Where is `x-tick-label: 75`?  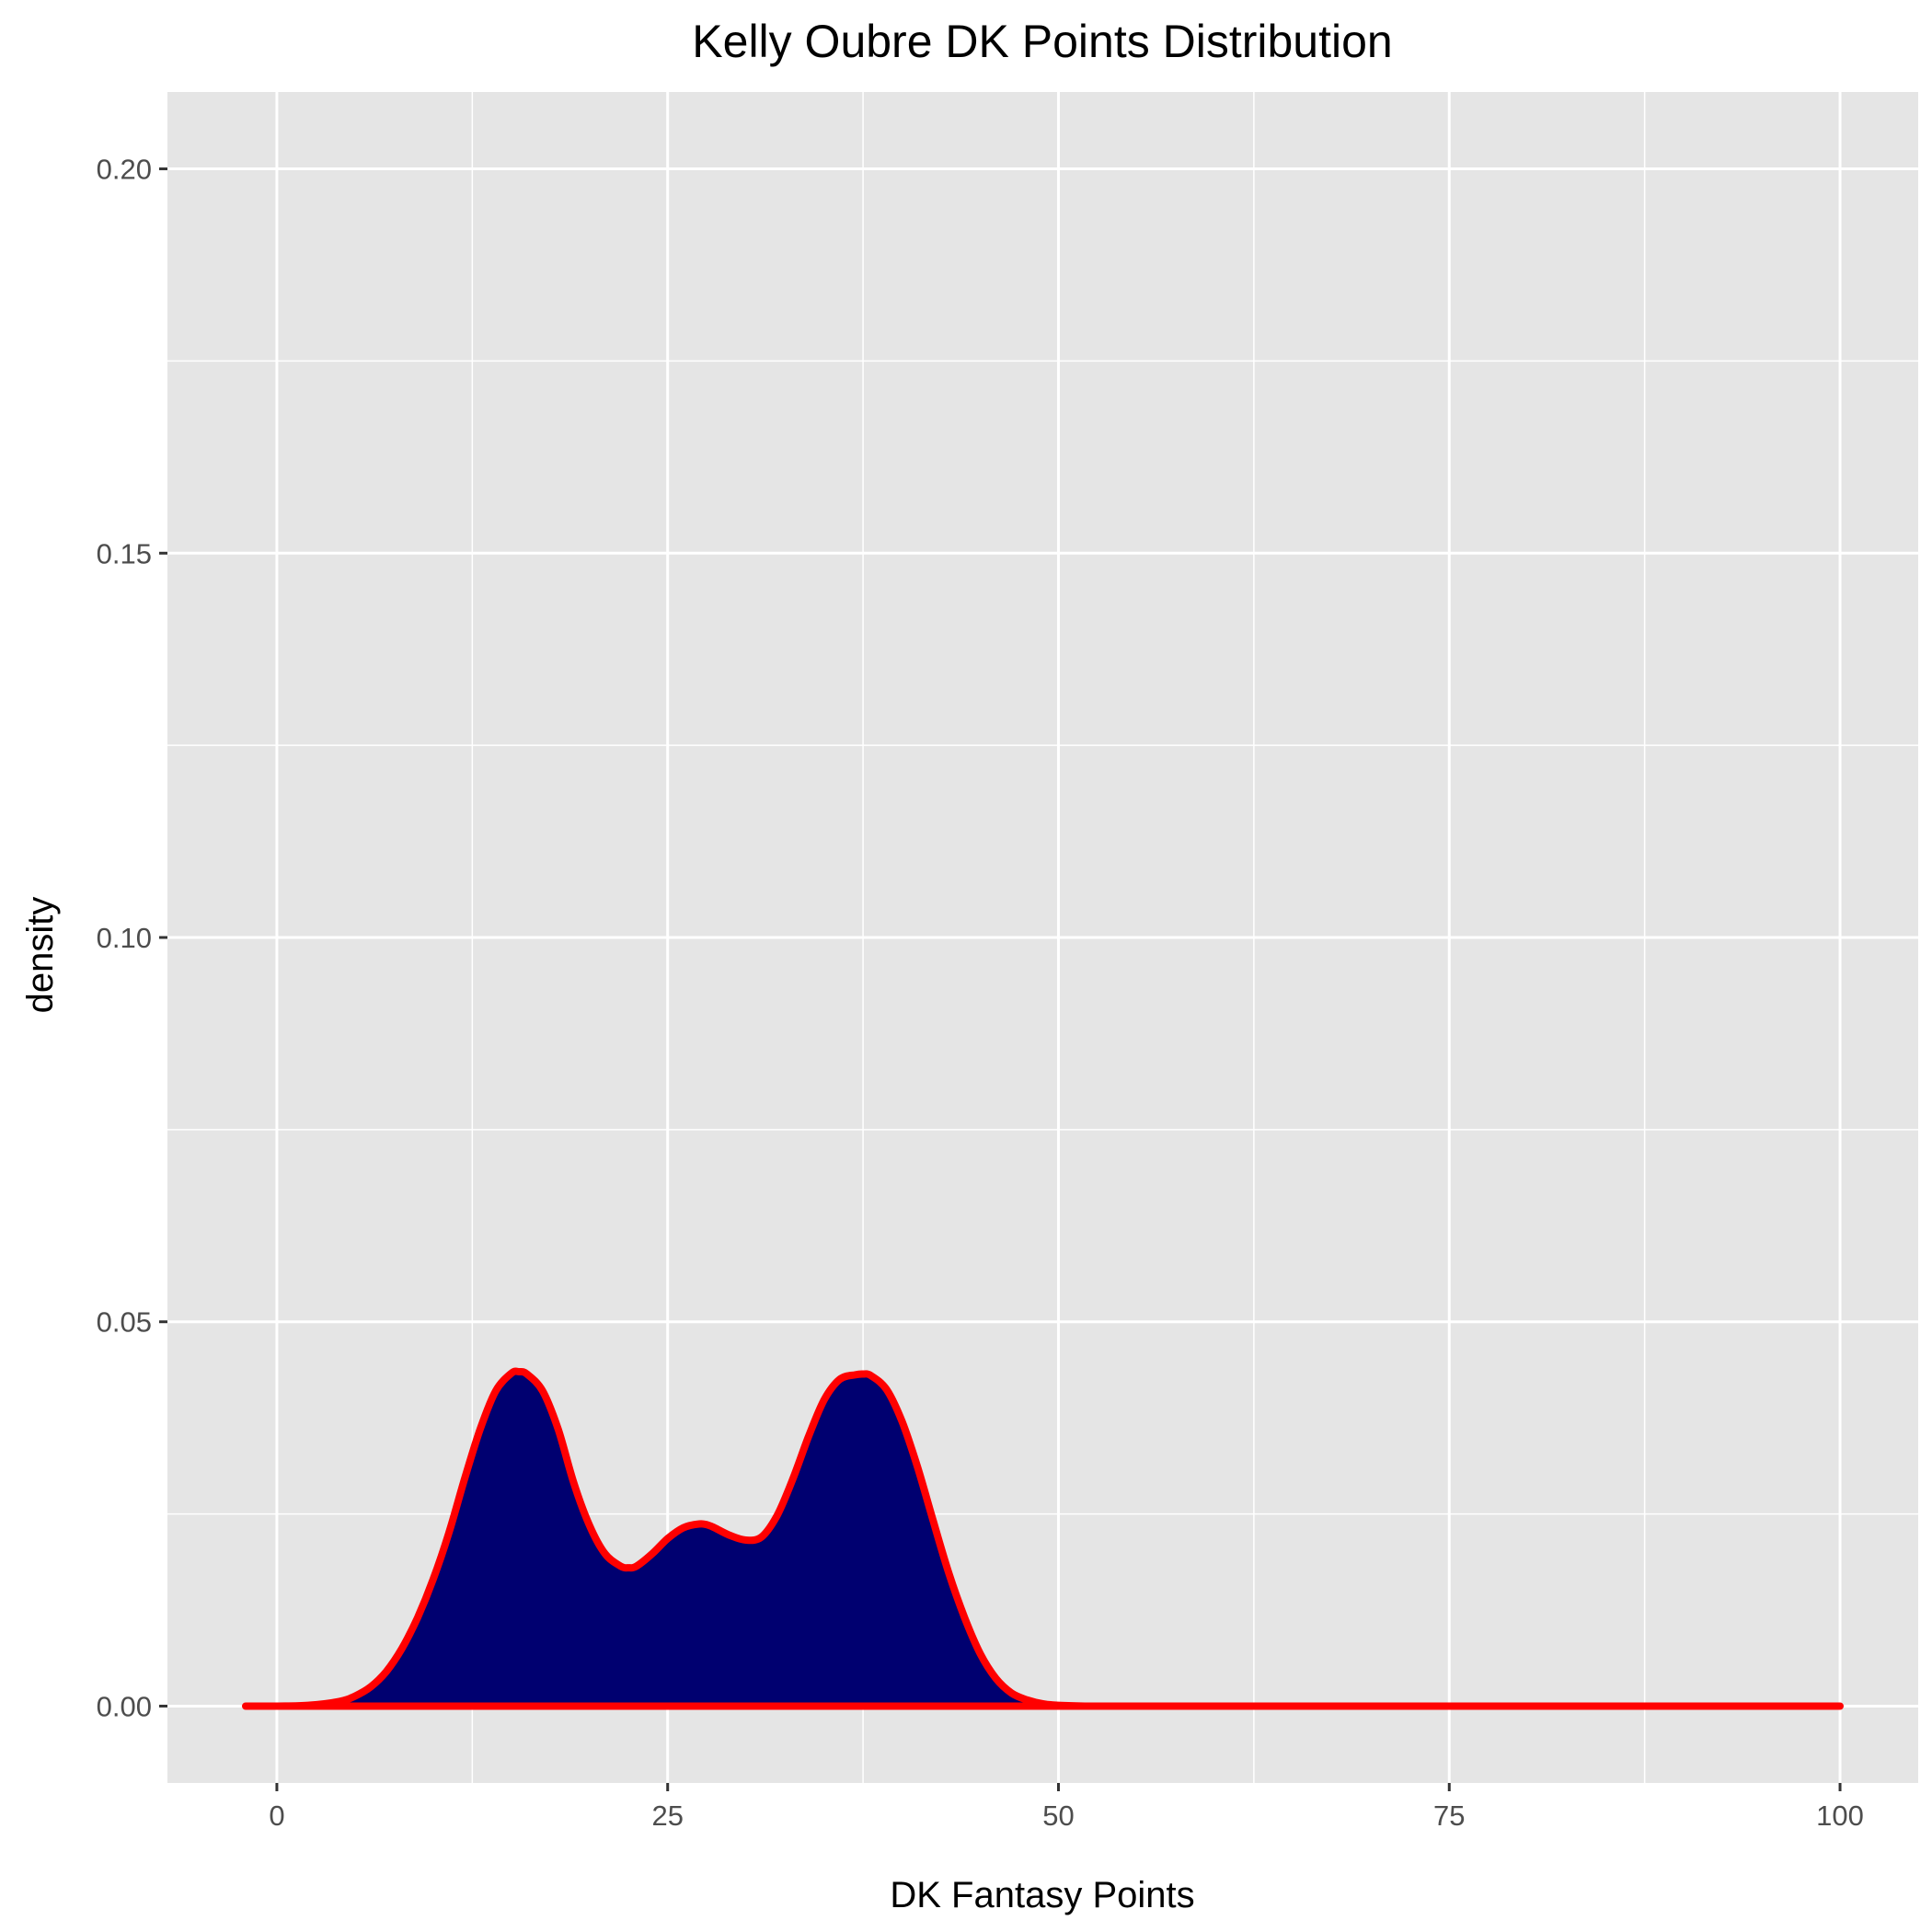
x-tick-label: 75 is located at coordinates (1449, 1816).